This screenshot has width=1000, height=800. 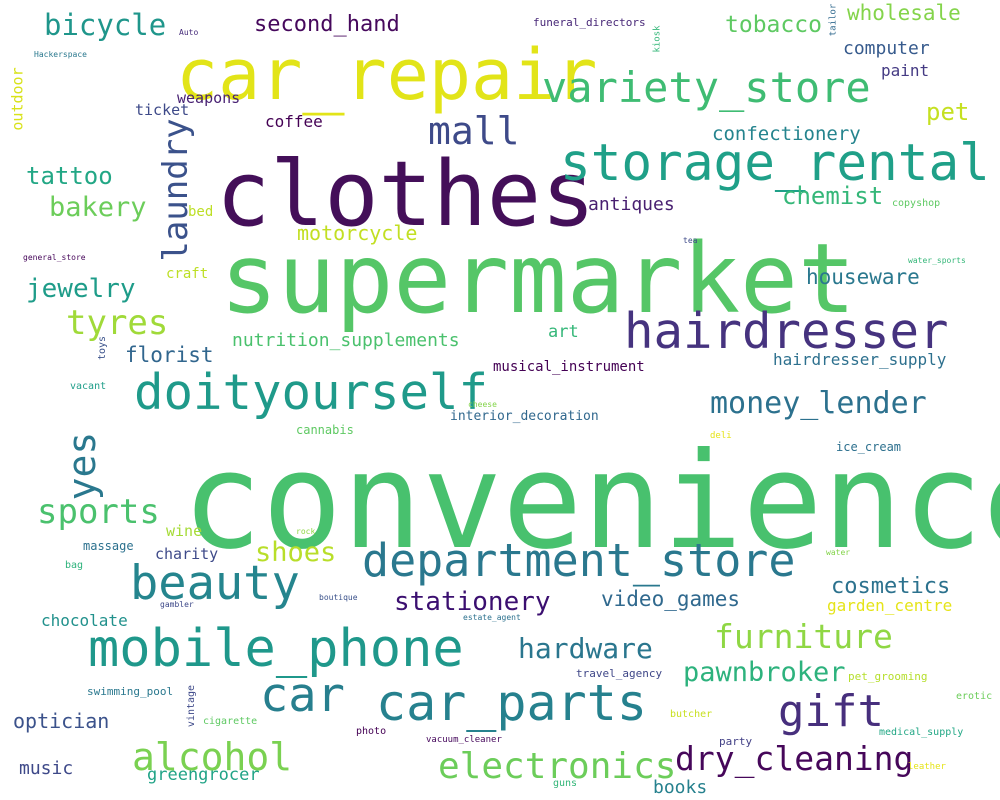 I want to click on word: stationery, so click(x=472, y=602).